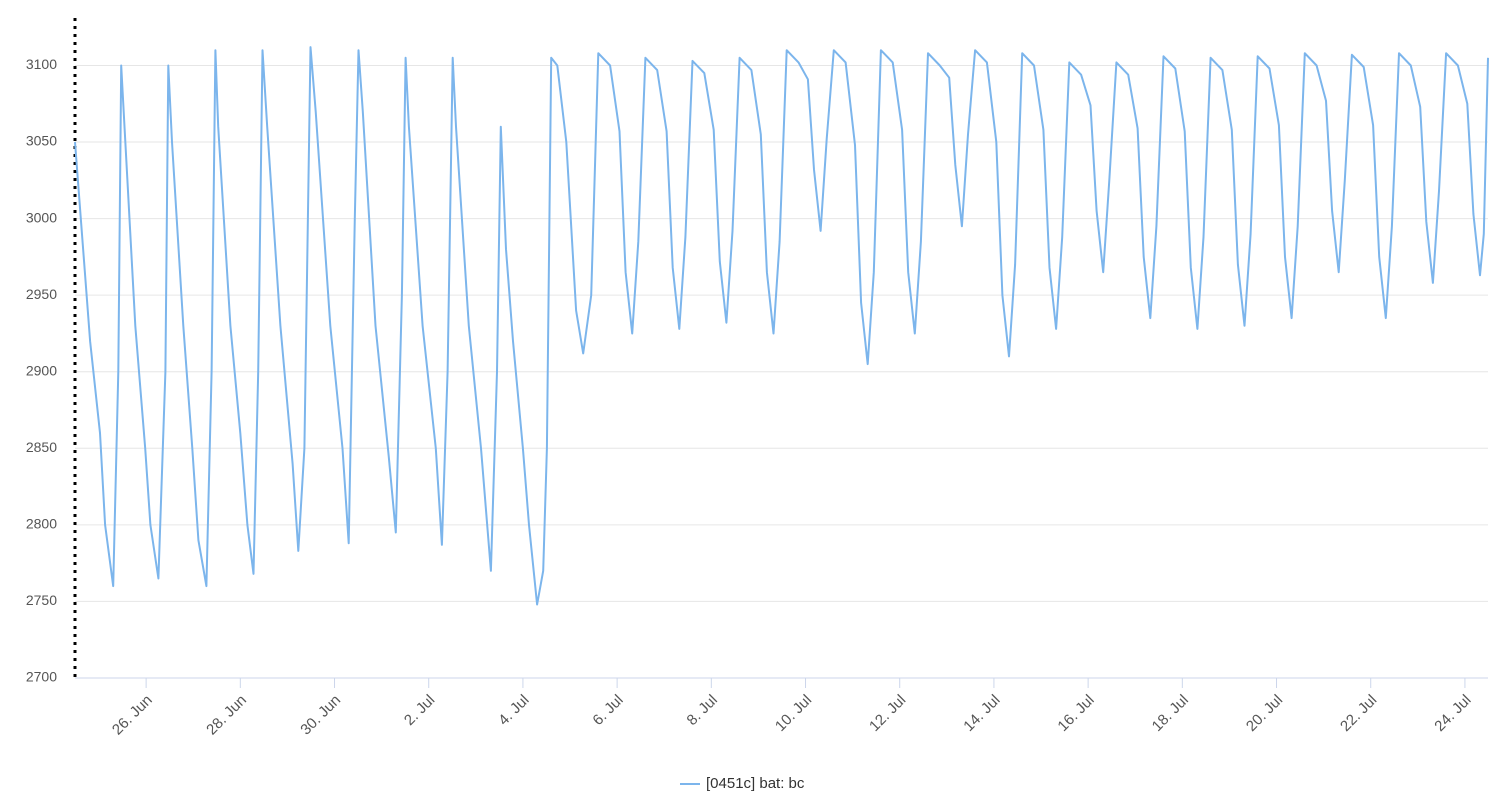 The width and height of the screenshot is (1508, 802). Describe the element at coordinates (1075, 713) in the screenshot. I see `x-tick-label: 16. Jul` at that location.